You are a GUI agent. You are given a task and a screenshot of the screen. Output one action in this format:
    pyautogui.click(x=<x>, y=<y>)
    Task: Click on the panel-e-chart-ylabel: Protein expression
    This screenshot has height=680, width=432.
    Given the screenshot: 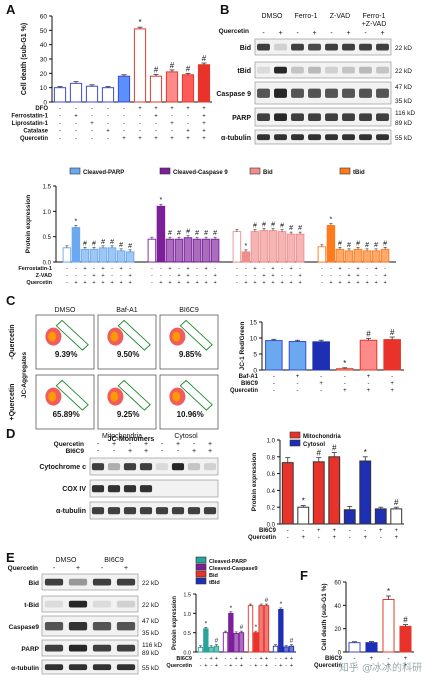 What is the action you would take?
    pyautogui.click(x=175, y=623)
    